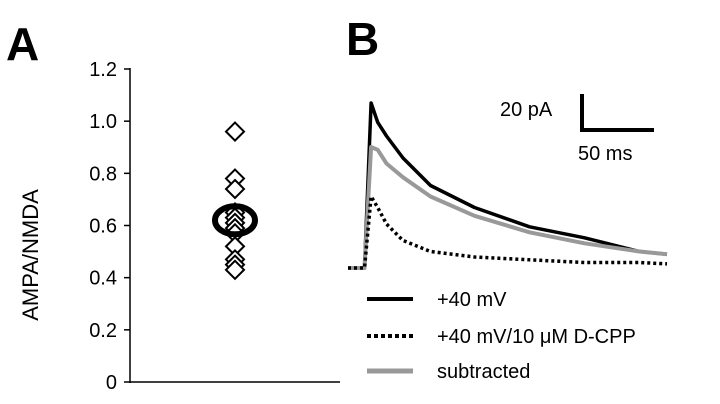 The image size is (720, 404). Describe the element at coordinates (526, 110) in the screenshot. I see `scale-amplitude-label: 20 pA` at that location.